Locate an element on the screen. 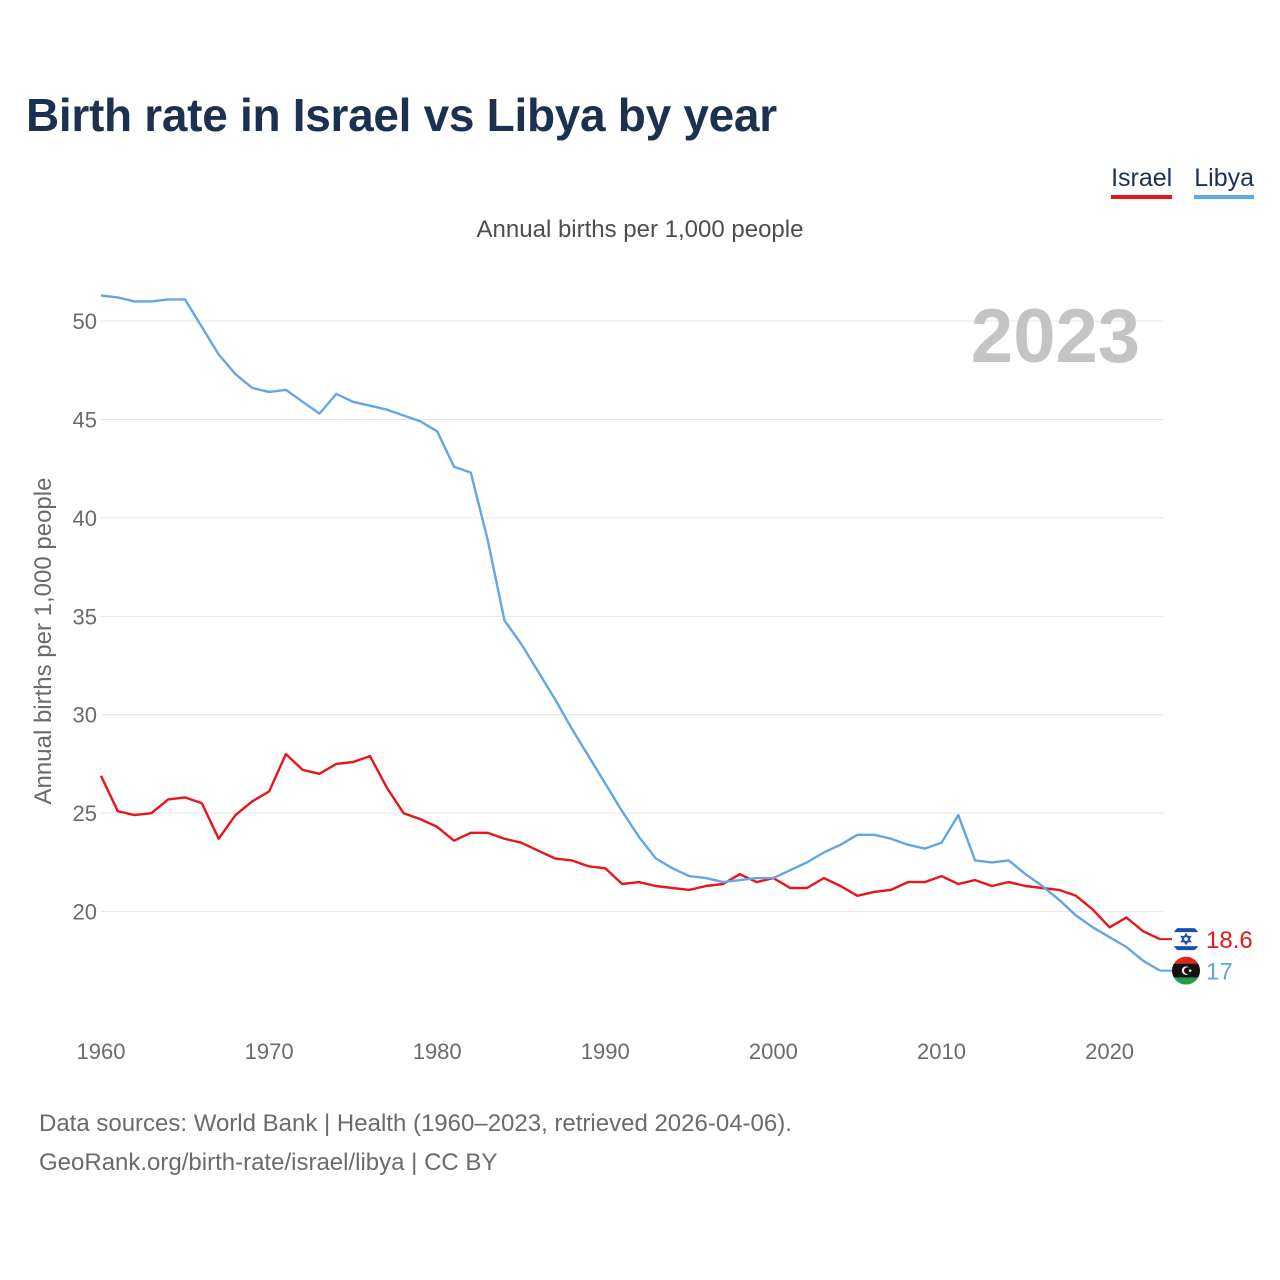  libya-flag-icon is located at coordinates (1186, 970).